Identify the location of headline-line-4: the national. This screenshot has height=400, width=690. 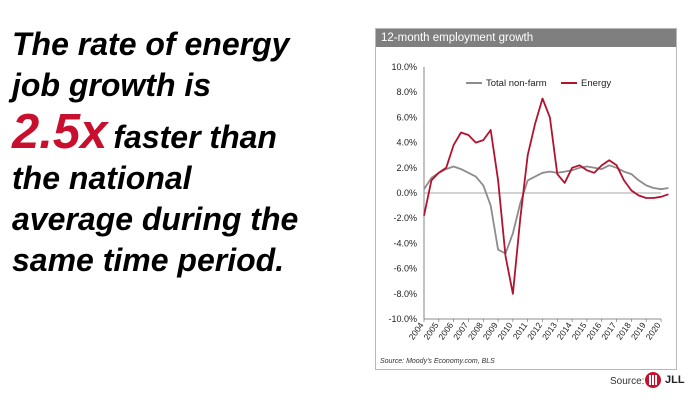
(102, 178).